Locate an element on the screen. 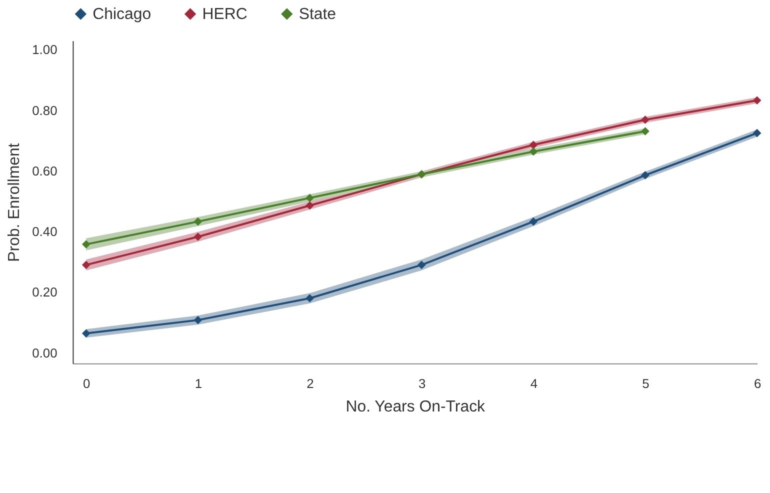 Image resolution: width=770 pixels, height=493 pixels. y-axis-title: Prob. Enrollment is located at coordinates (15, 202).